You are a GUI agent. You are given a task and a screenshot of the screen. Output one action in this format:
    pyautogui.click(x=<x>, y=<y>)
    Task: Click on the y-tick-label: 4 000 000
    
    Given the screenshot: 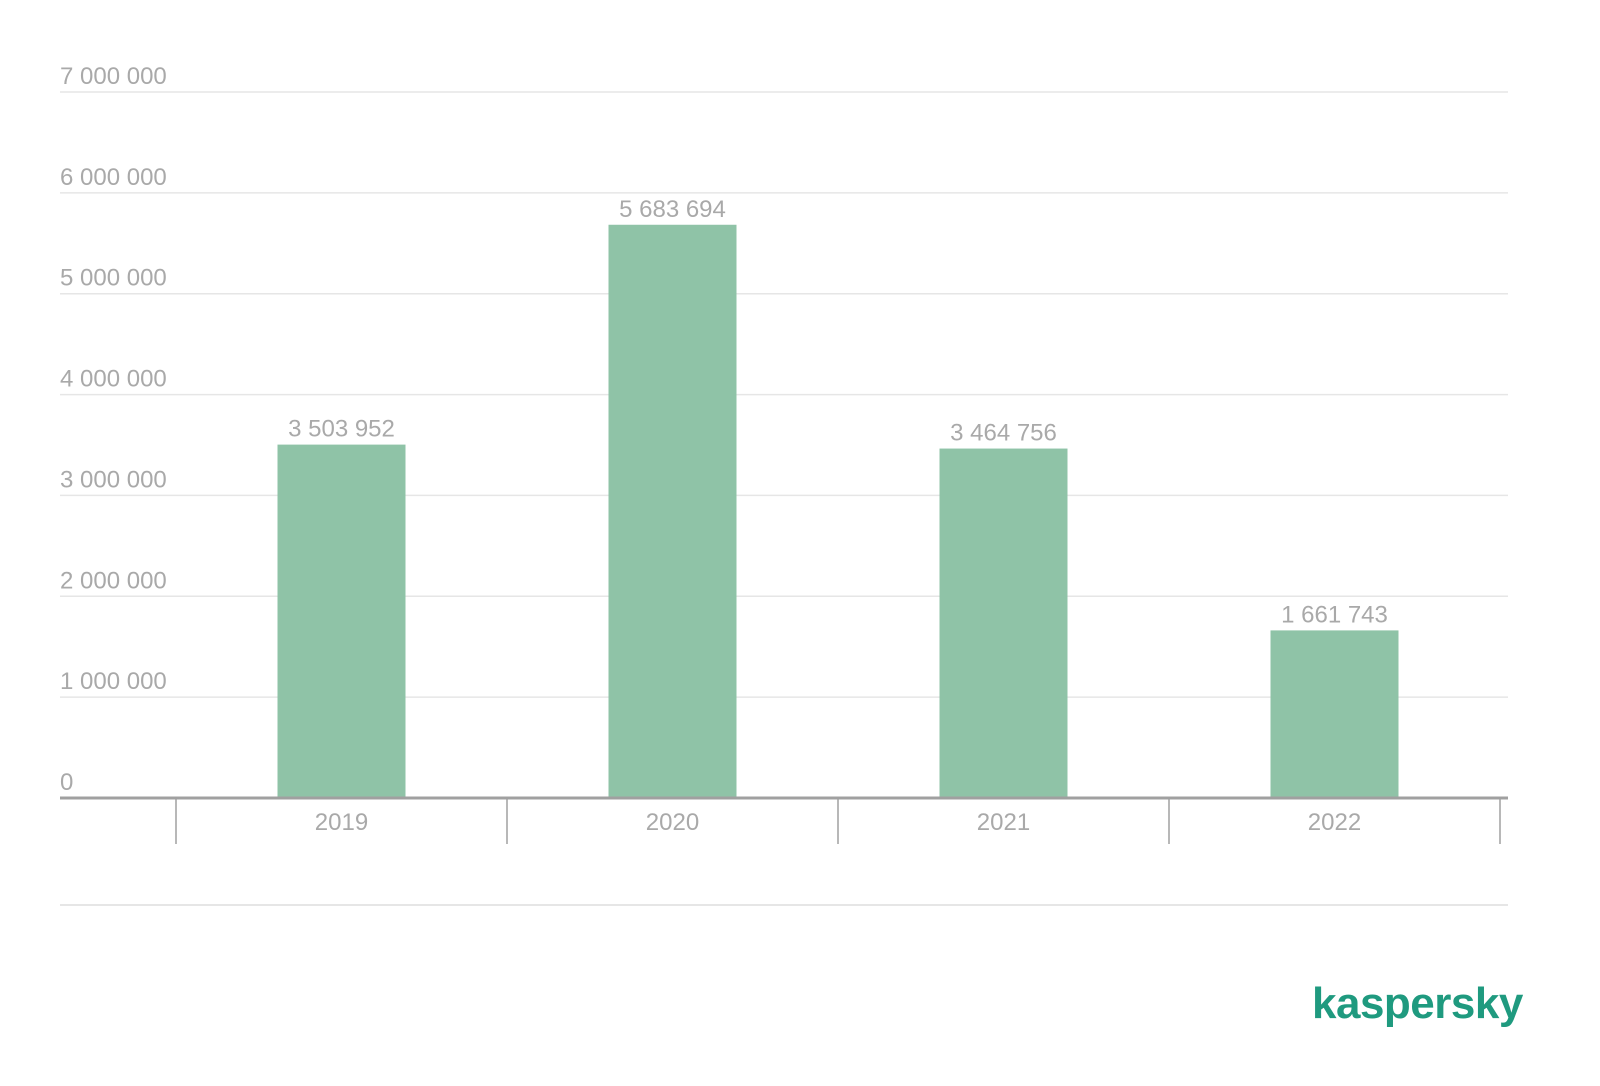 What is the action you would take?
    pyautogui.click(x=113, y=379)
    